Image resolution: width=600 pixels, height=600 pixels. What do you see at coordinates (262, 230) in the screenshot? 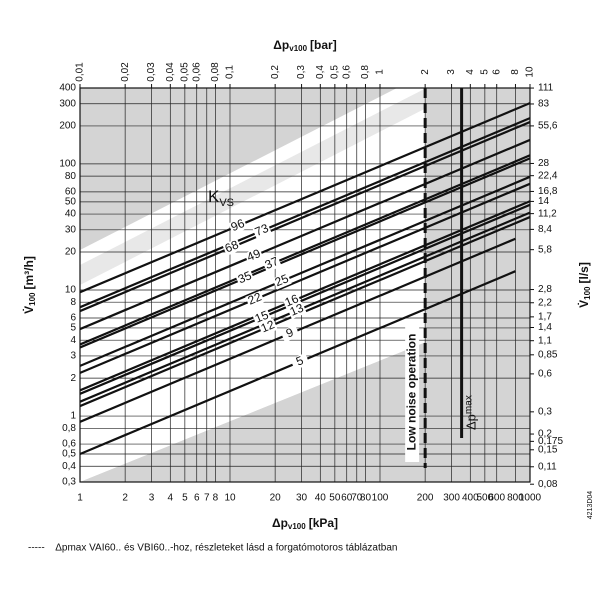
I see `kvs-label: 73` at bounding box center [262, 230].